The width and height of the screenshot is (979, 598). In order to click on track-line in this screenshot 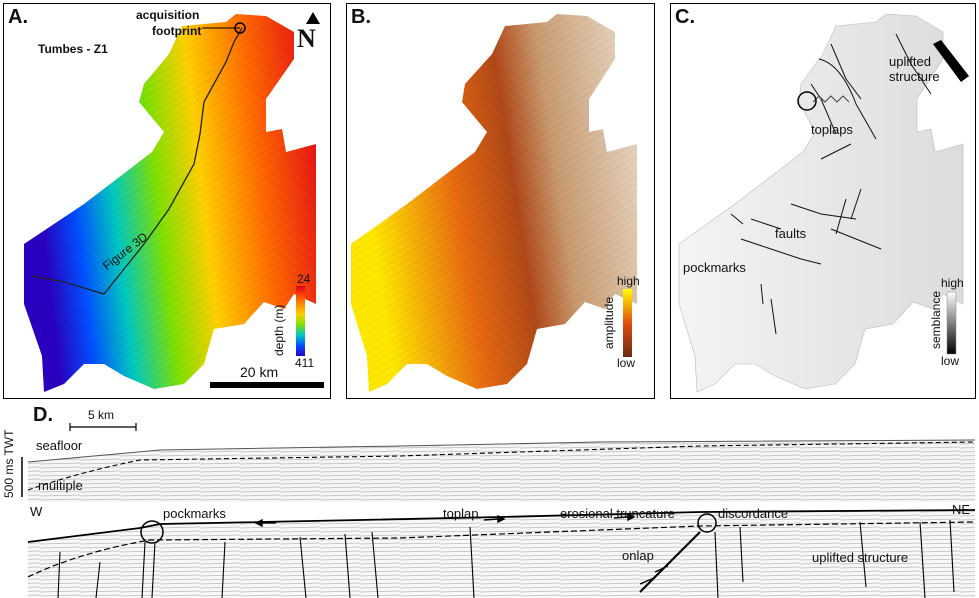, I will do `click(137, 161)`.